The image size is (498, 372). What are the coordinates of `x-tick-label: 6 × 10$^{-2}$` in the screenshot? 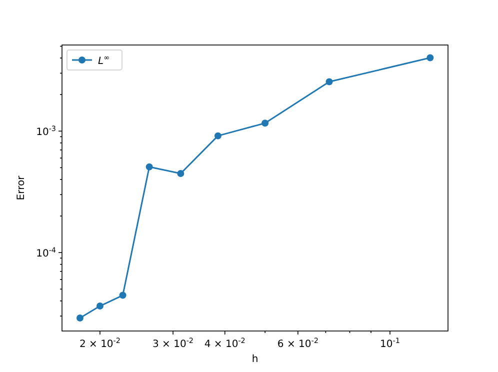 It's located at (297, 343).